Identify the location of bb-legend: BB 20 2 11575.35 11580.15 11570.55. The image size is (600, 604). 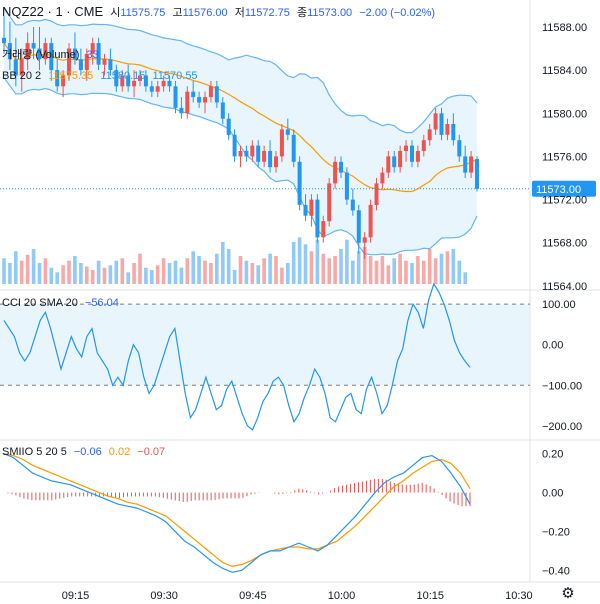
(102, 76).